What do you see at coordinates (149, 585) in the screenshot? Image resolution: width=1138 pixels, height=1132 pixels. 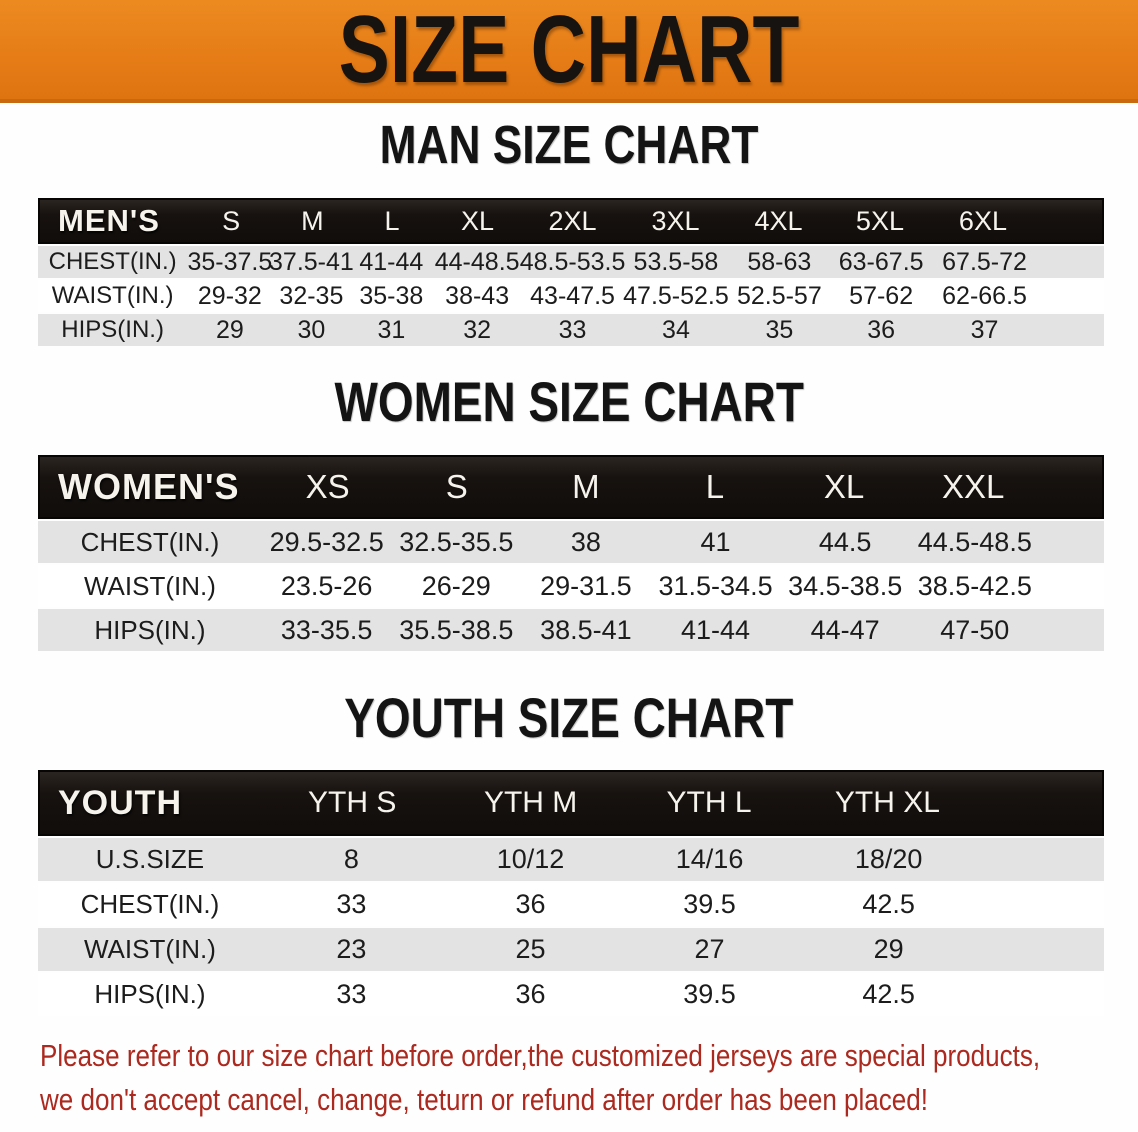 I see `women-row-1-label: WAIST(IN.)` at bounding box center [149, 585].